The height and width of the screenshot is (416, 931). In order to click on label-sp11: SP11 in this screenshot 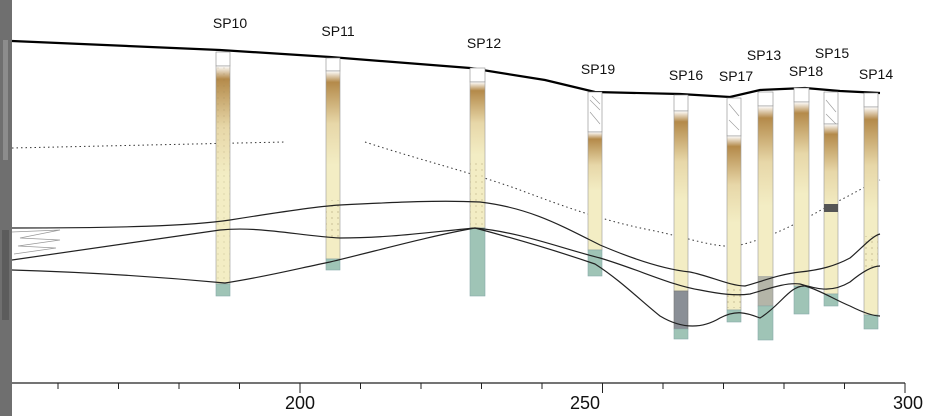, I will do `click(337, 31)`.